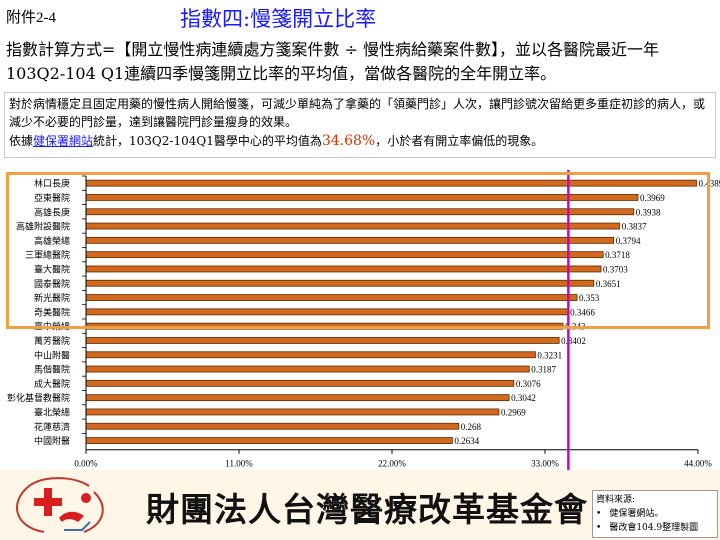  I want to click on data-label: 0.4389, so click(709, 184).